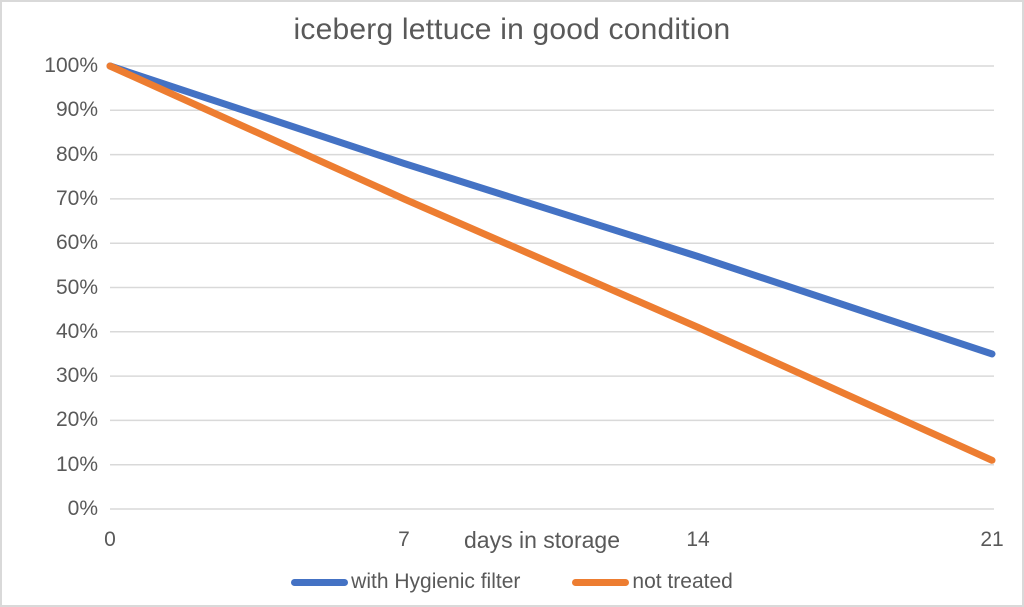 The image size is (1024, 607). I want to click on y-tick-label: 60%, so click(76, 243).